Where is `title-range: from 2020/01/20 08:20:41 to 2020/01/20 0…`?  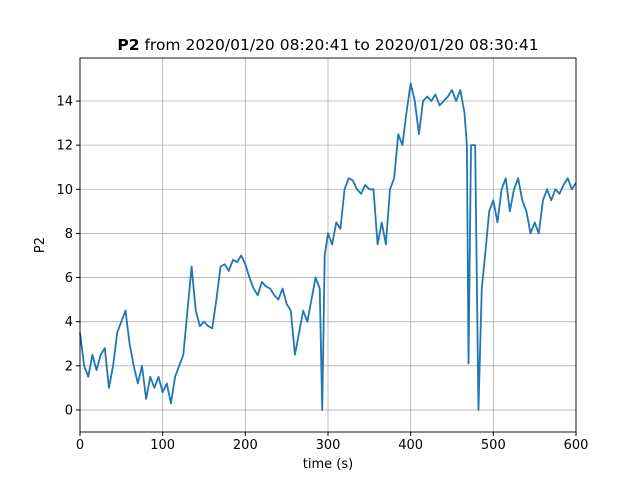 title-range: from 2020/01/20 08:20:41 to 2020/01/20 0… is located at coordinates (341, 45).